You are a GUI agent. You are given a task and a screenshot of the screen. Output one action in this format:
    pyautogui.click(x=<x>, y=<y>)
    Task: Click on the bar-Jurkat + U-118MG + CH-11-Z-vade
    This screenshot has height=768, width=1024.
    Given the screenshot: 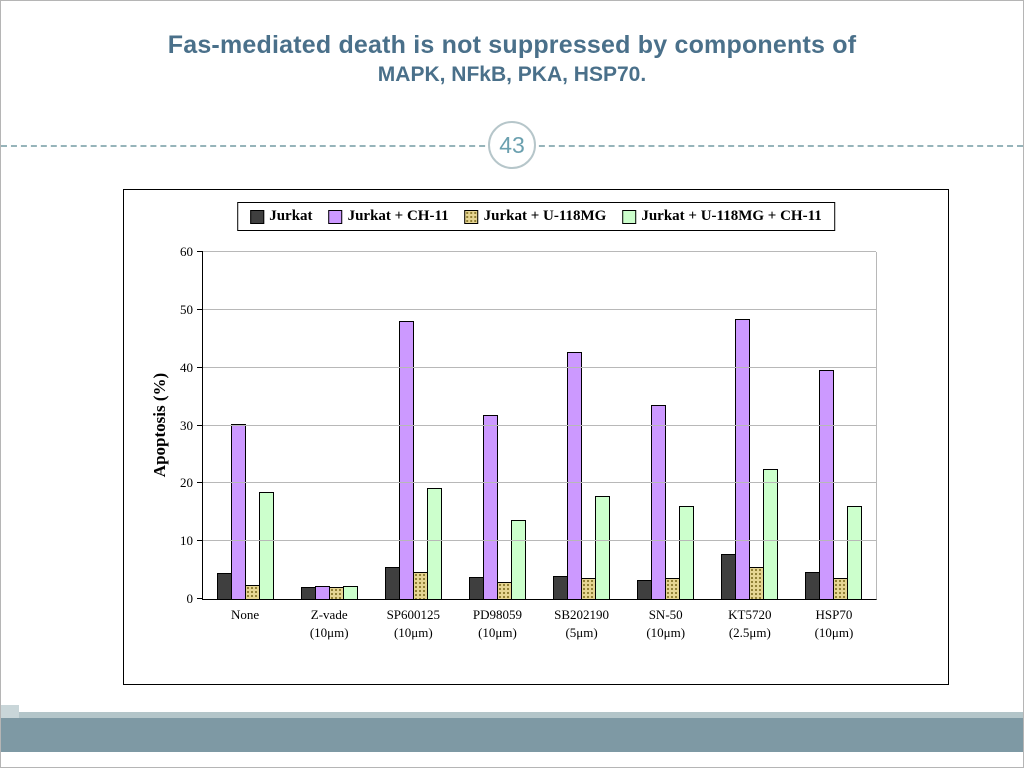 What is the action you would take?
    pyautogui.click(x=350, y=592)
    